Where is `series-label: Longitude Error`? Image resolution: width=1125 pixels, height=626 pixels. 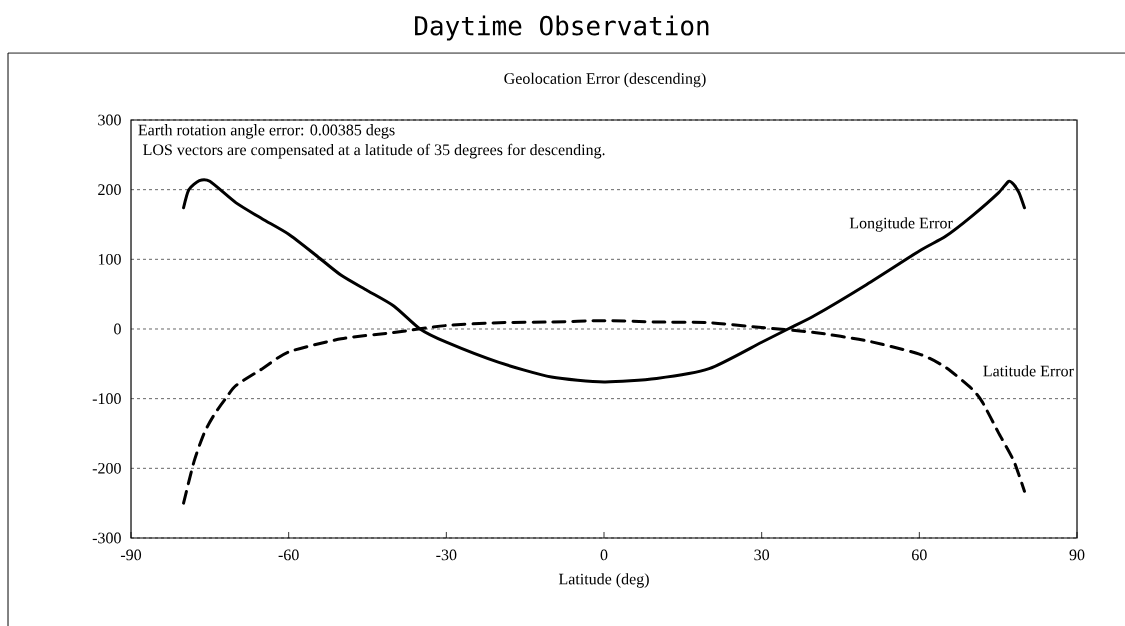
series-label: Longitude Error is located at coordinates (901, 224).